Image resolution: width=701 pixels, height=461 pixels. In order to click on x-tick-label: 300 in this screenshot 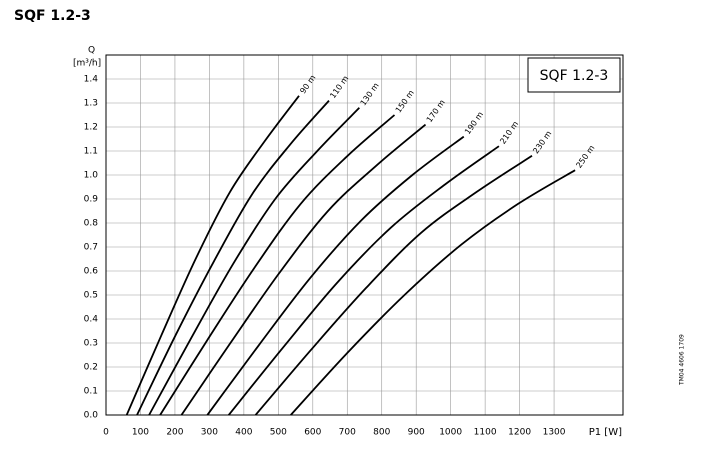, I will do `click(209, 433)`.